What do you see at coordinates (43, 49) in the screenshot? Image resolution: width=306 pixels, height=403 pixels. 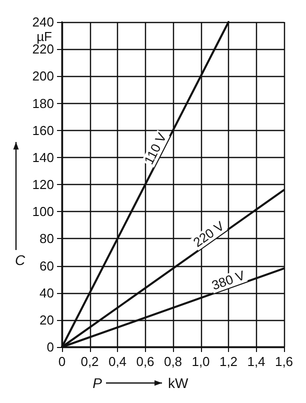 I see `y-tick-label: 220` at bounding box center [43, 49].